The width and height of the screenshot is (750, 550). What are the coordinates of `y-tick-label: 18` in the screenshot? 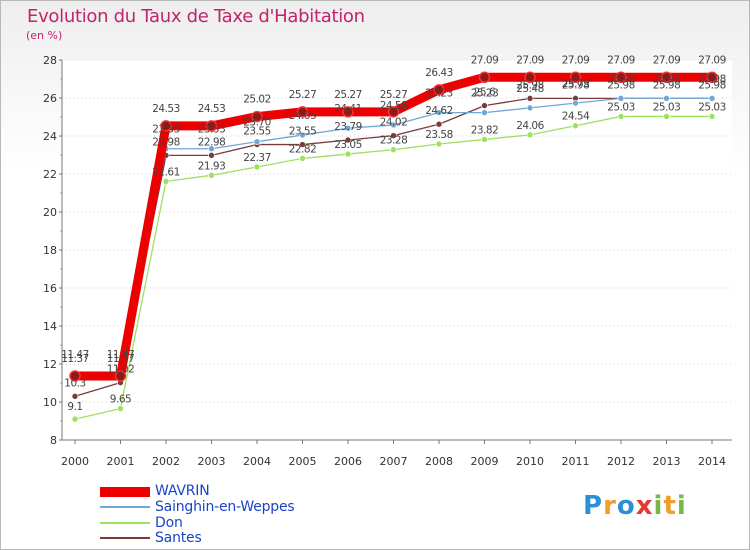 It's located at (50, 250).